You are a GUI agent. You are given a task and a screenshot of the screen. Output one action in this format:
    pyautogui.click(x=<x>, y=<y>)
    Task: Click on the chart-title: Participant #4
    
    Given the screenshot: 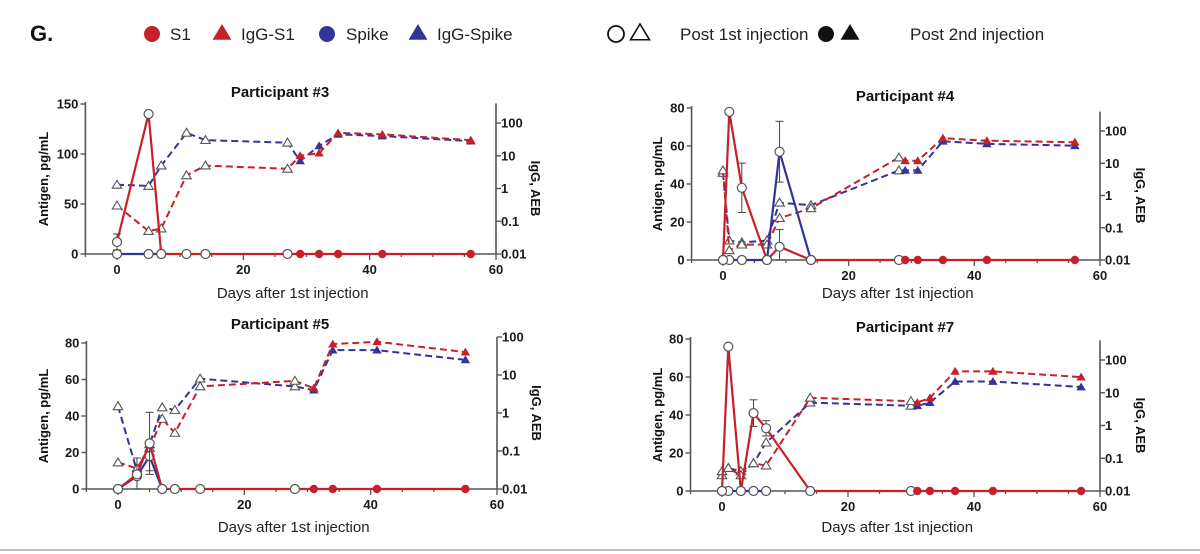 What is the action you would take?
    pyautogui.click(x=905, y=96)
    